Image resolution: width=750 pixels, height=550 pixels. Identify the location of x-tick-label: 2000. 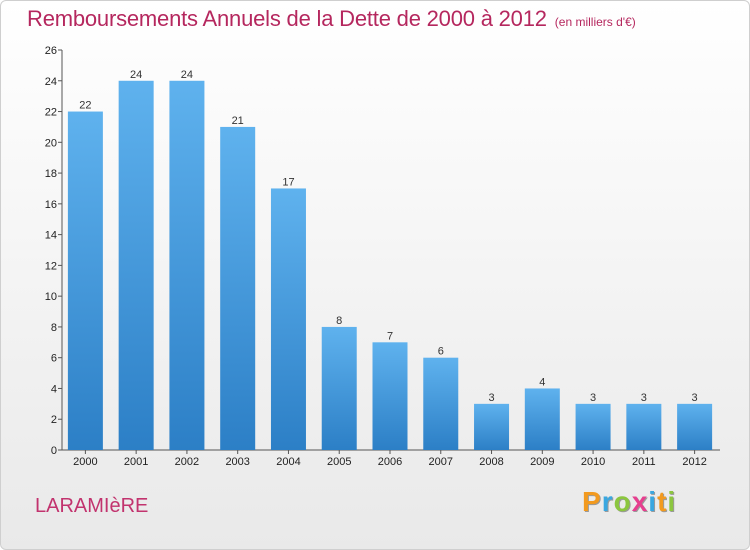
(85, 462).